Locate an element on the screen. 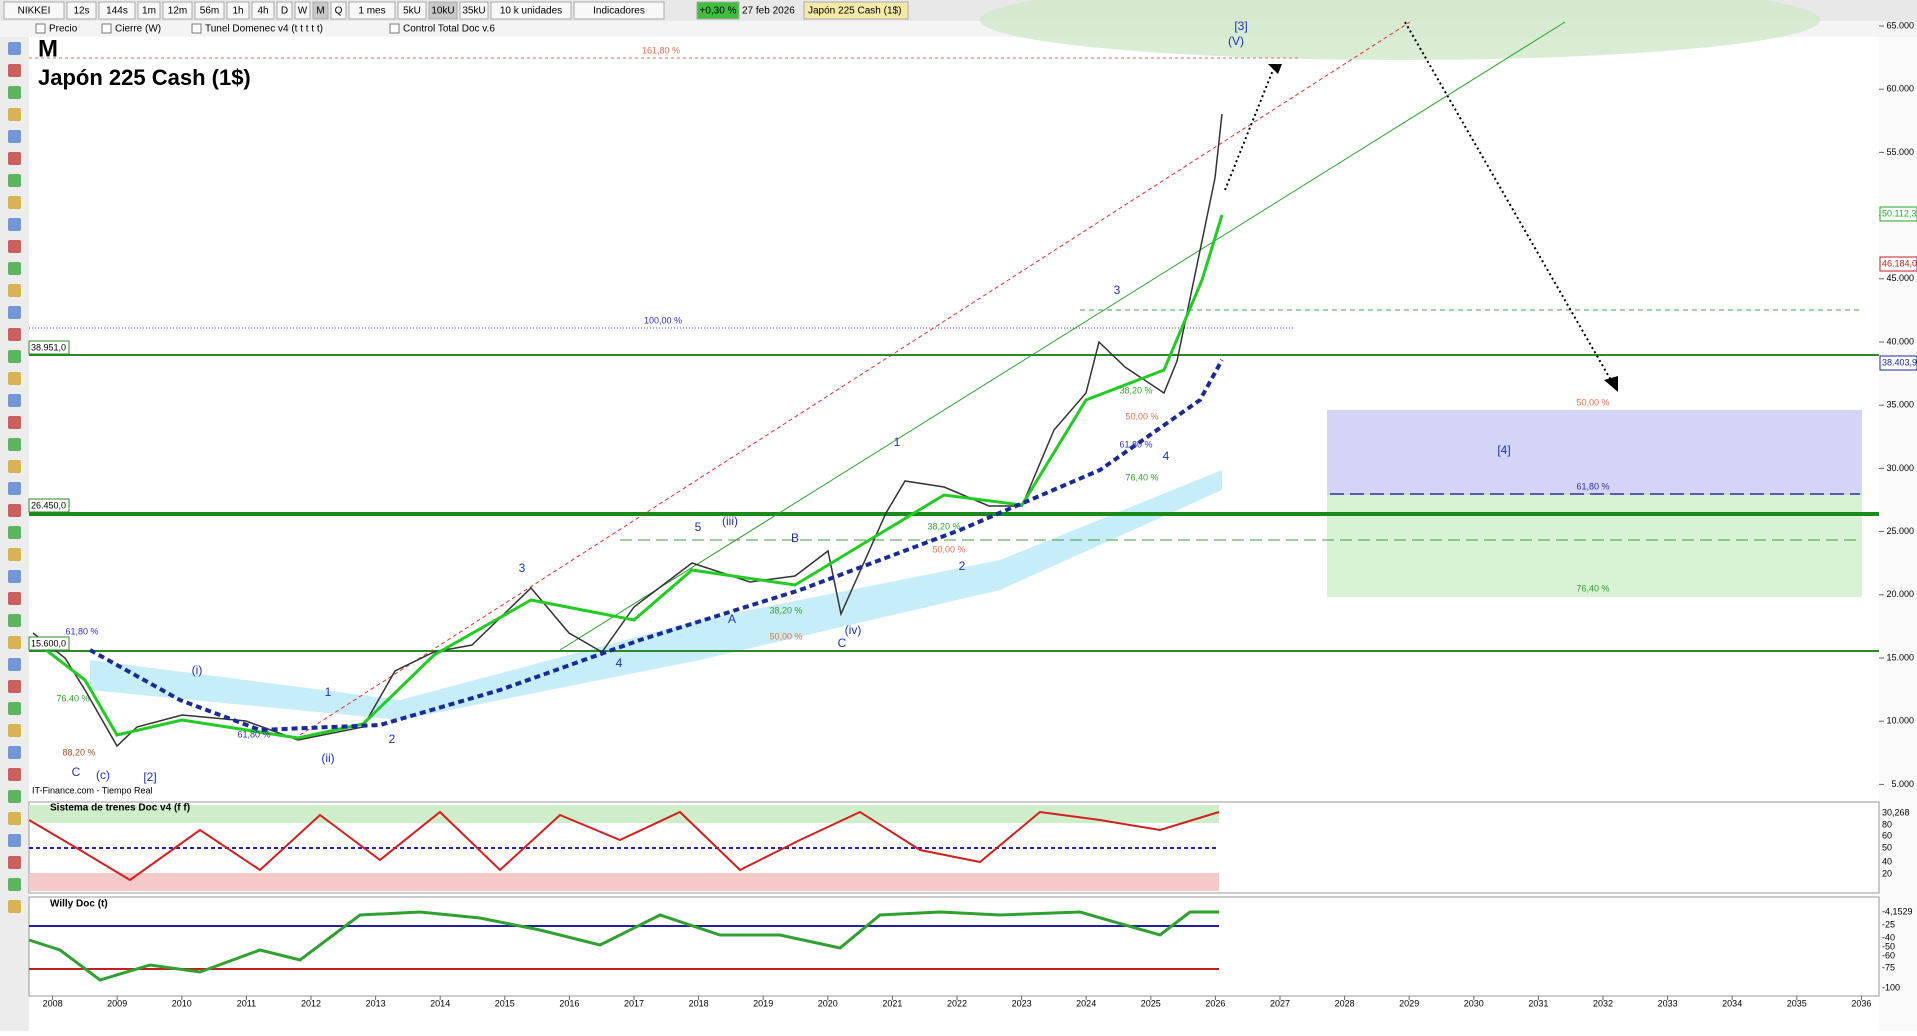  timeframe-button-label: Q is located at coordinates (339, 11).